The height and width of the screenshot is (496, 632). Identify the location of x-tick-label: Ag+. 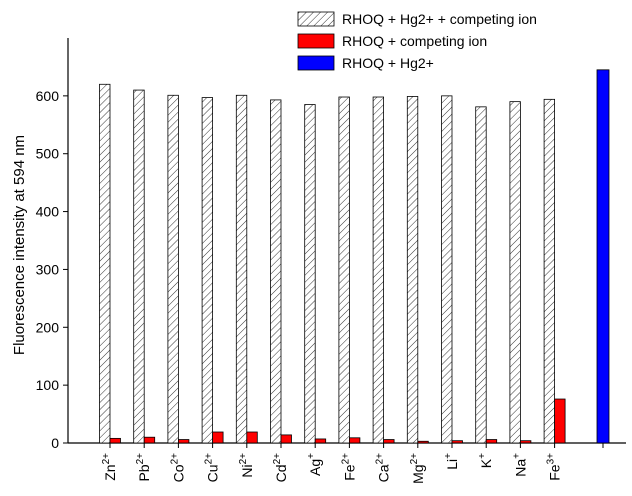
(314, 464).